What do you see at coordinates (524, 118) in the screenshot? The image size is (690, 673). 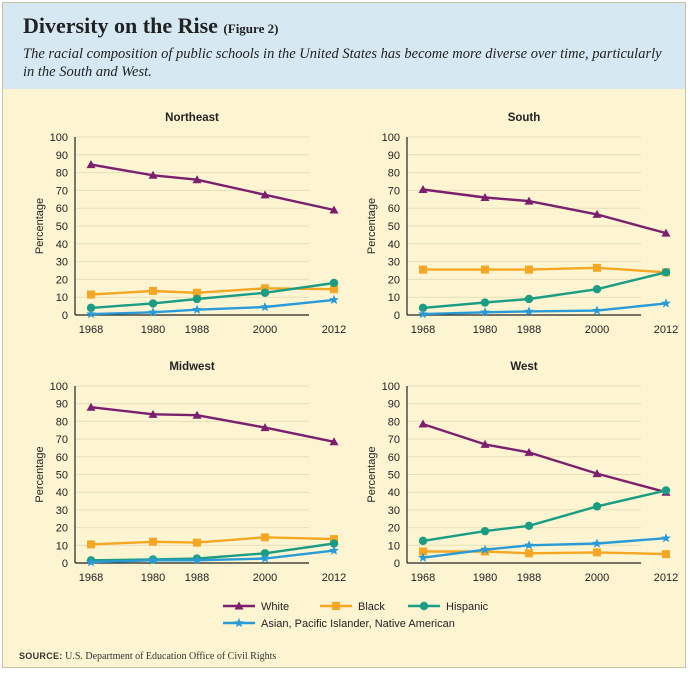 I see `chart-title: South` at bounding box center [524, 118].